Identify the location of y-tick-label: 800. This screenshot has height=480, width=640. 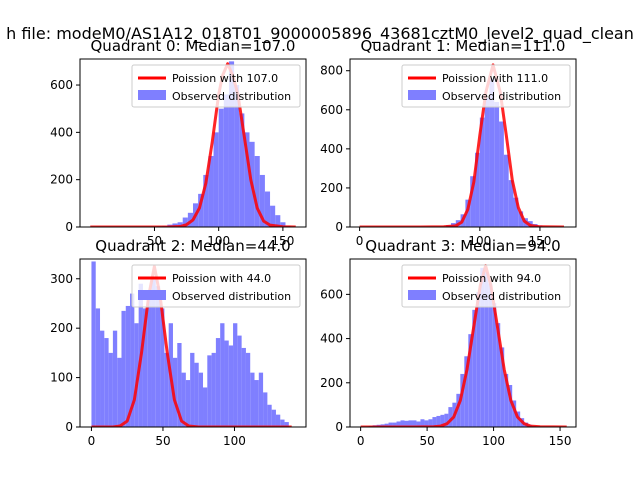
(331, 71).